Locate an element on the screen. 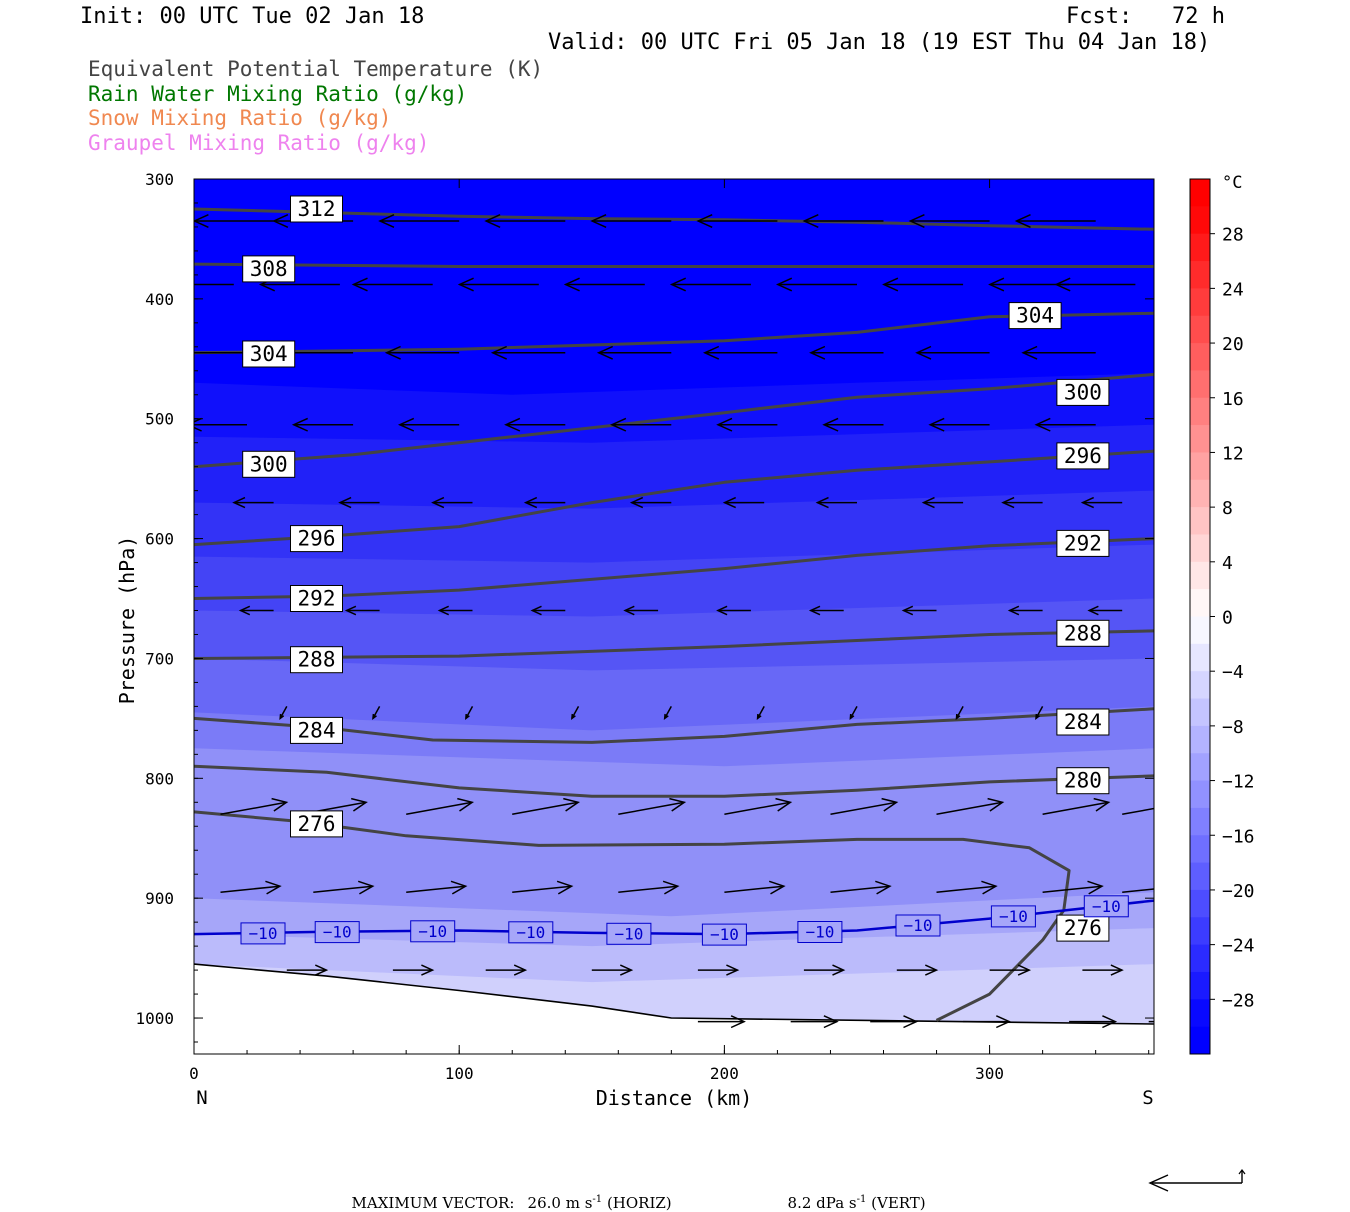 This screenshot has height=1212, width=1350. svg-text: 284 is located at coordinates (317, 730).